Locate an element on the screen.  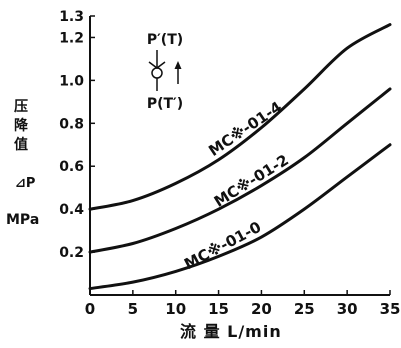
y-tick-label: 0.4 is located at coordinates (71, 210).